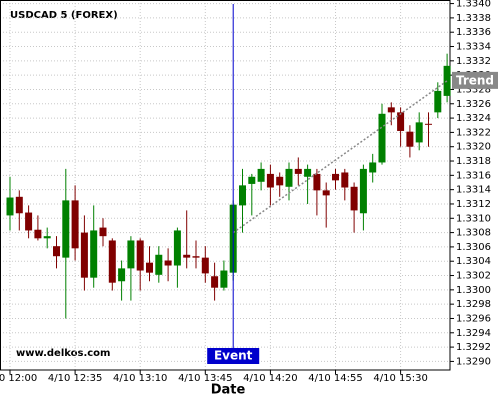 The height and width of the screenshot is (400, 500). I want to click on y-tick-label: 1.3332, so click(473, 61).